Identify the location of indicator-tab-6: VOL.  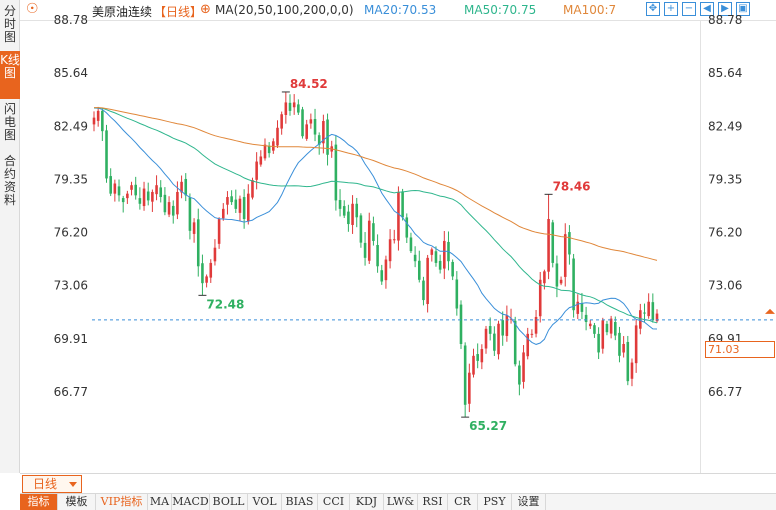
(265, 502).